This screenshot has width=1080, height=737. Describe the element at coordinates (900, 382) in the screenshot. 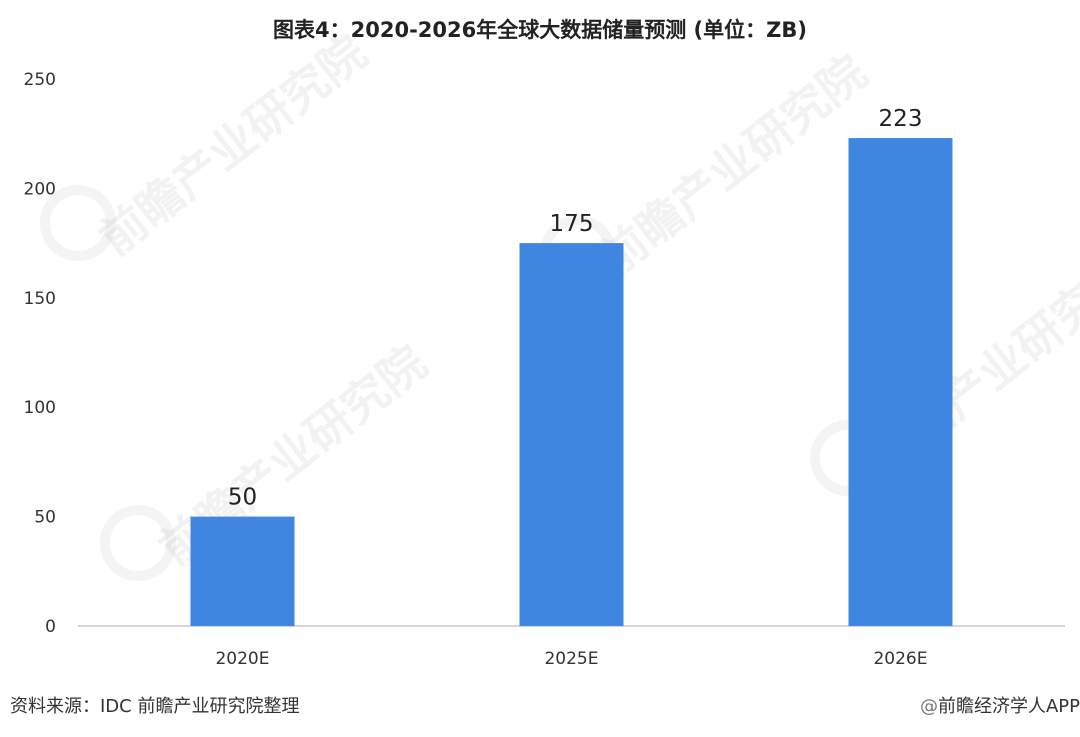

I see `bar-2026e` at that location.